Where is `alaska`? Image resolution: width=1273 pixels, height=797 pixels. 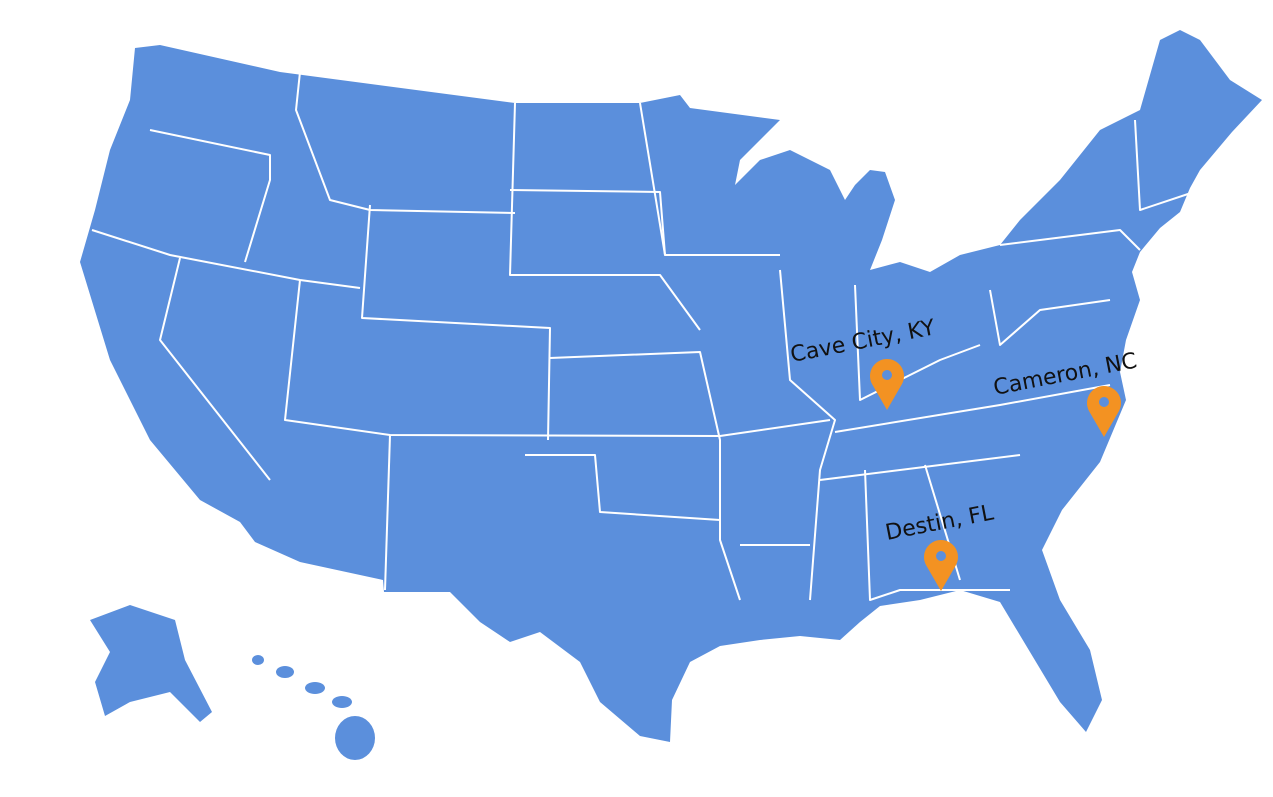 alaska is located at coordinates (151, 663).